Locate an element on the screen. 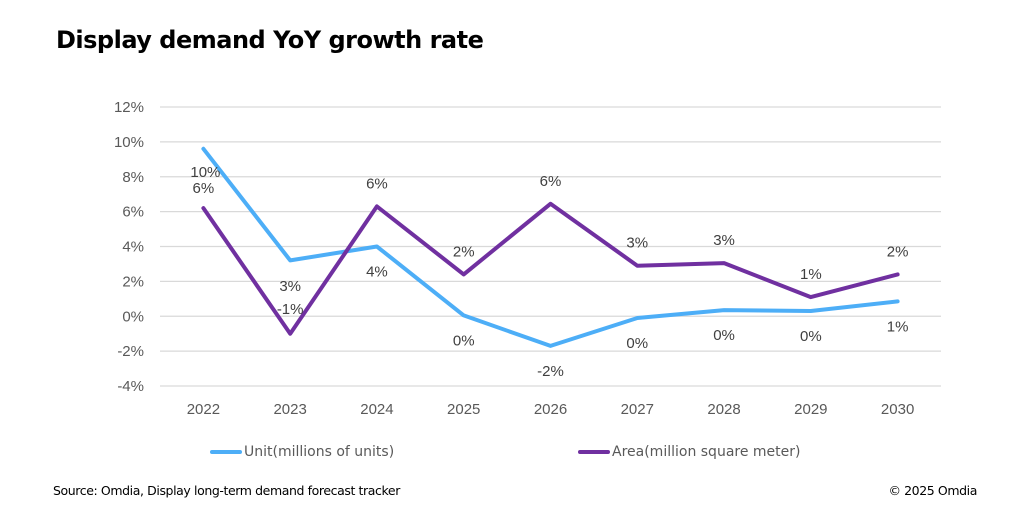 The width and height of the screenshot is (1024, 512). y-tick-label: 4% is located at coordinates (133, 247).